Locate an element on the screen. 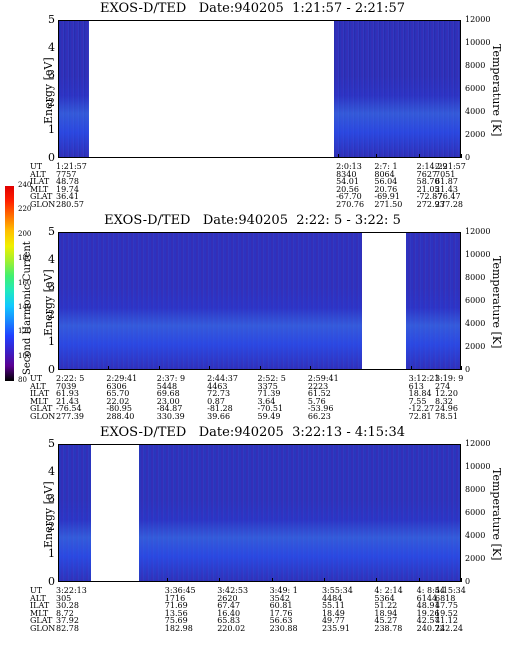  colorbar-tick-label: 100 is located at coordinates (25, 355).